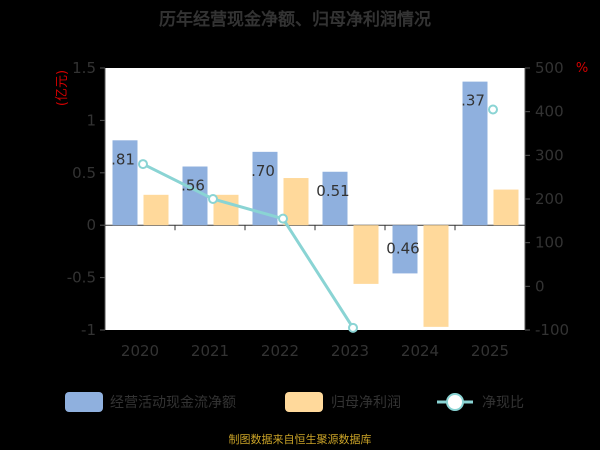 The image size is (600, 450). What do you see at coordinates (140, 351) in the screenshot?
I see `x-tick-label: 2020` at bounding box center [140, 351].